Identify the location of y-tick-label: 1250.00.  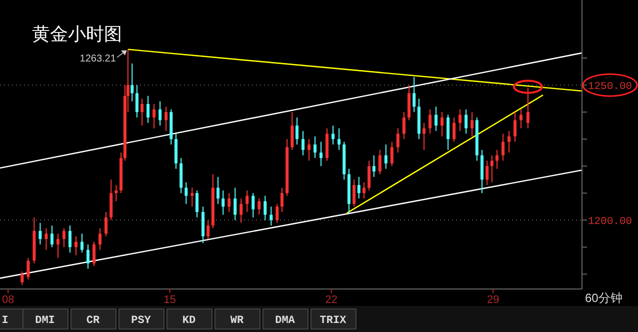
(610, 87).